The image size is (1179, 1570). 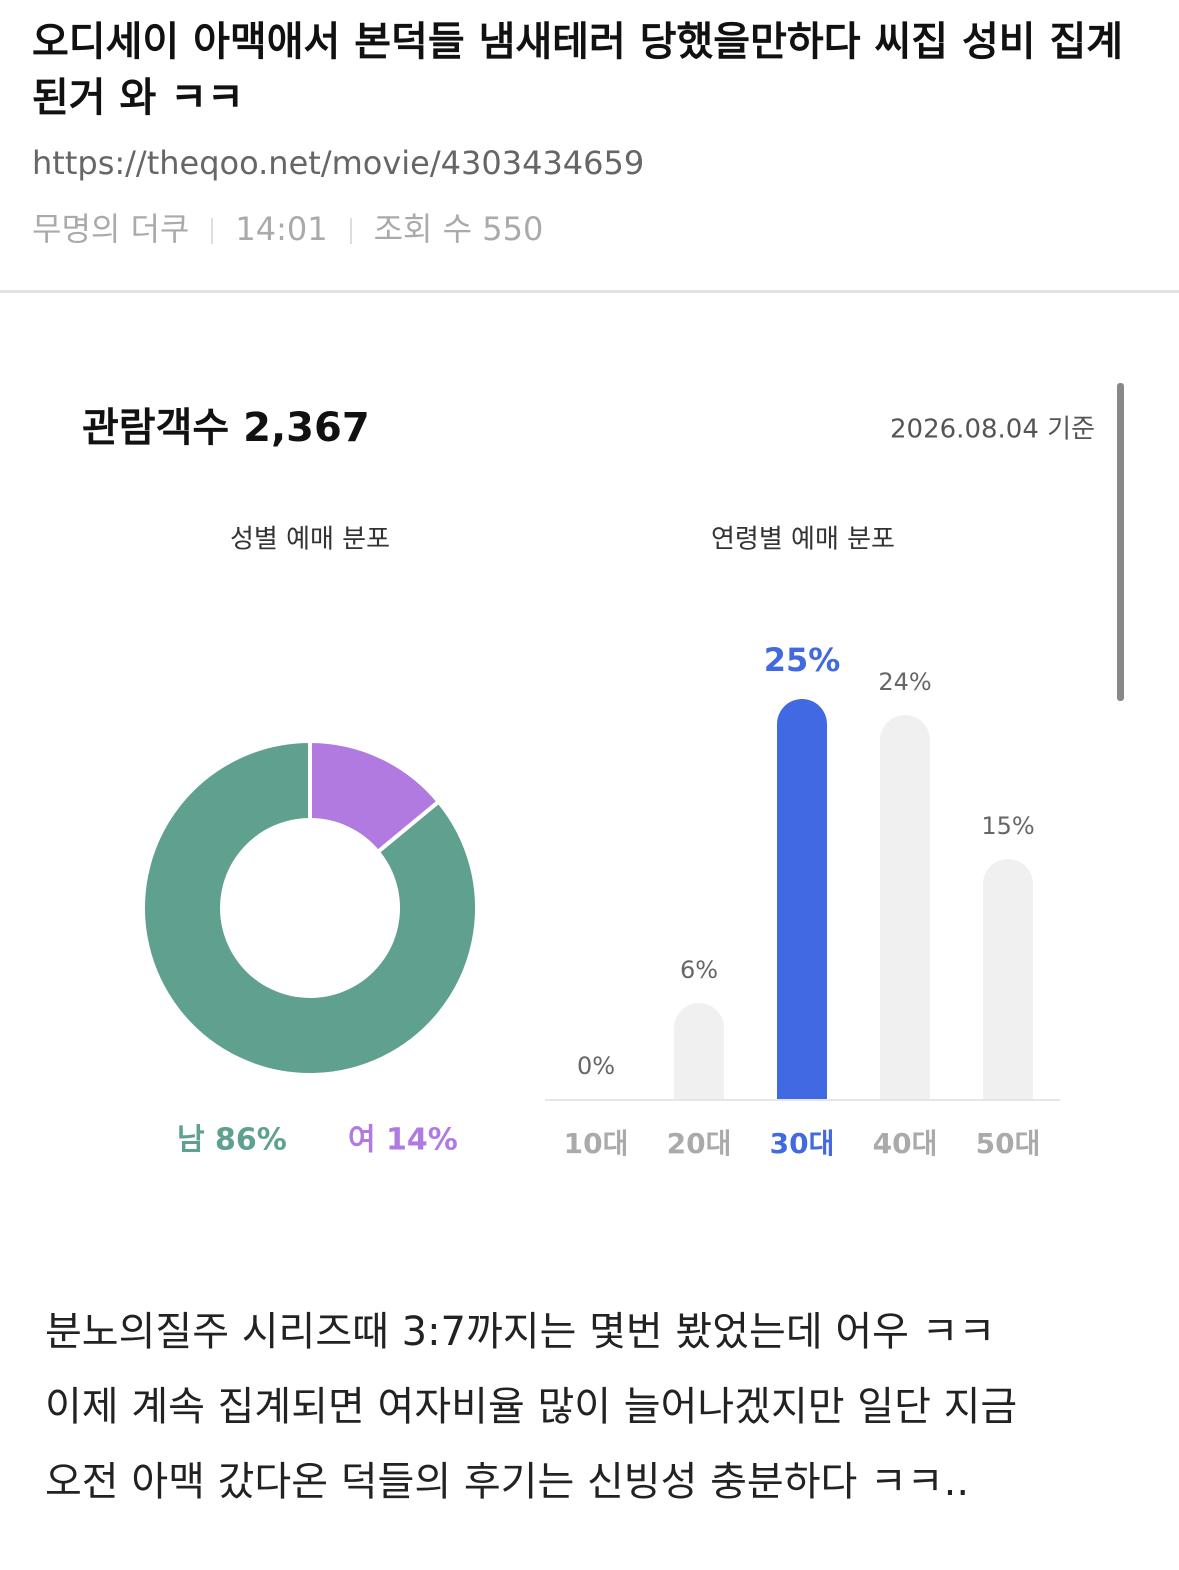 I want to click on value-label: 0%, so click(x=596, y=1066).